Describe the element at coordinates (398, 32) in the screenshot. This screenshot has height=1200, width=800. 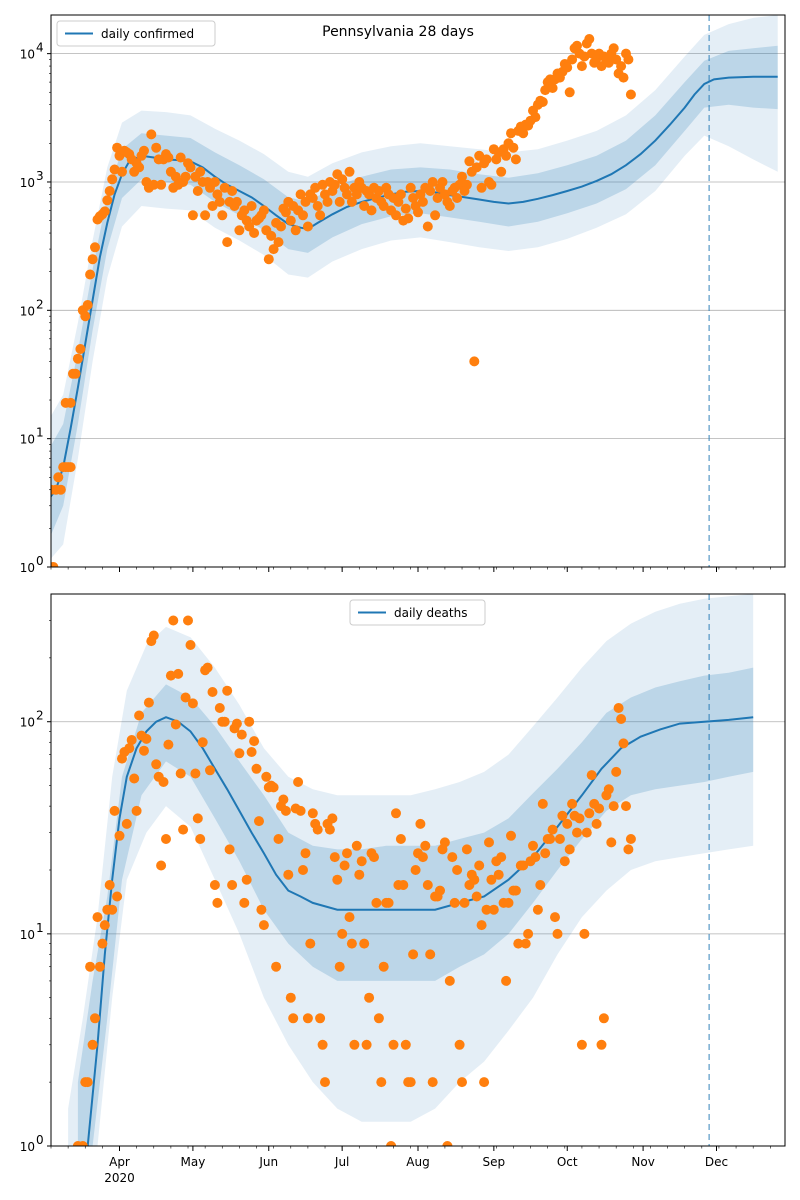
I see `chart-title: Pennsylvania 28 days` at that location.